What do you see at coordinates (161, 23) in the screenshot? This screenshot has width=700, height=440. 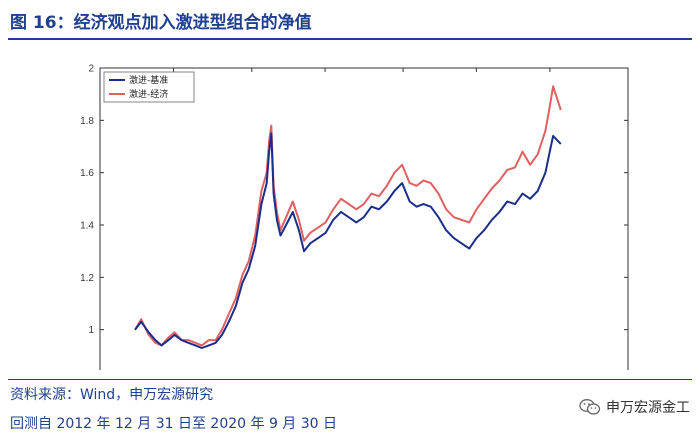 I see `figure-title: 图 16：经济观点加入激进型组合的净值` at bounding box center [161, 23].